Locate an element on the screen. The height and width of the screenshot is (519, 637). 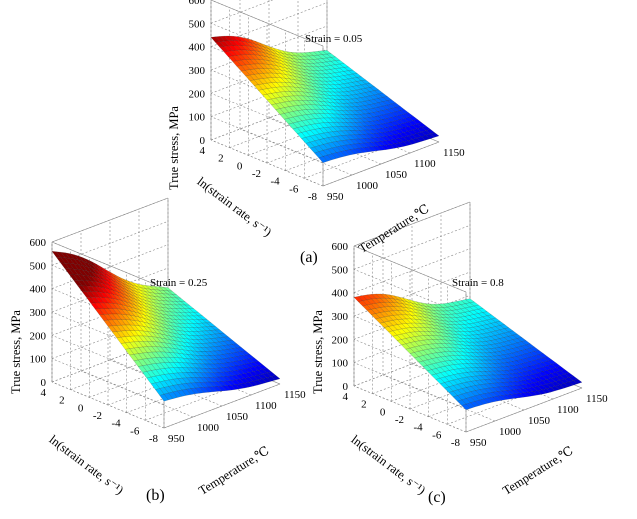
panel-b-zlabel: True stress, MPa is located at coordinates (16, 352).